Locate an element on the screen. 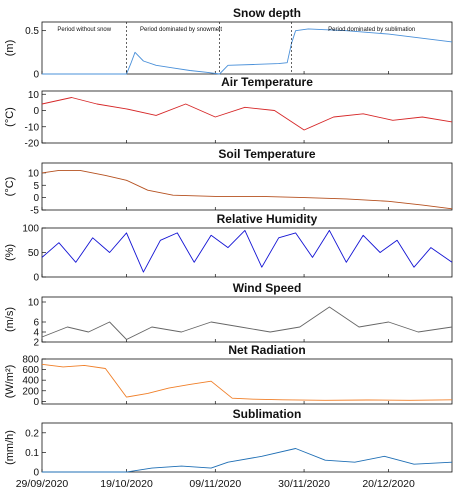 Image resolution: width=457 pixels, height=495 pixels. y-axis-label: (%) is located at coordinates (10, 252).